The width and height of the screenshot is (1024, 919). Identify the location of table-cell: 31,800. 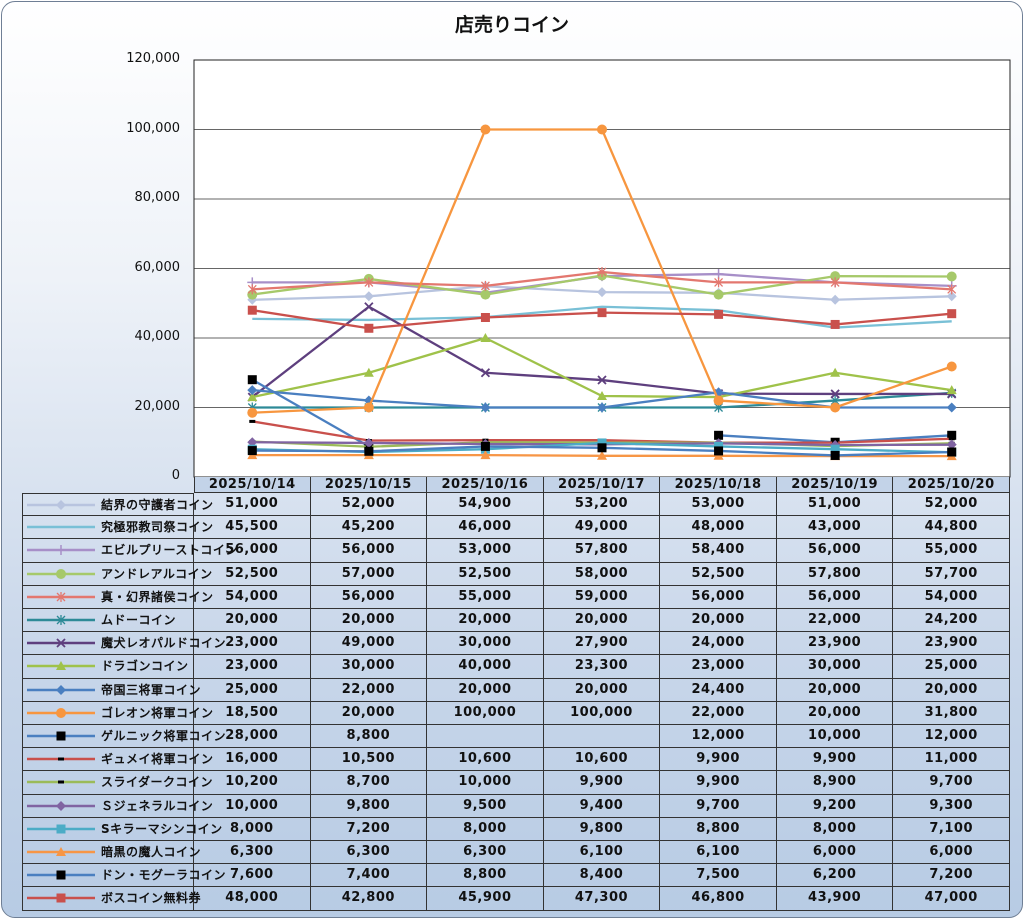
(951, 713).